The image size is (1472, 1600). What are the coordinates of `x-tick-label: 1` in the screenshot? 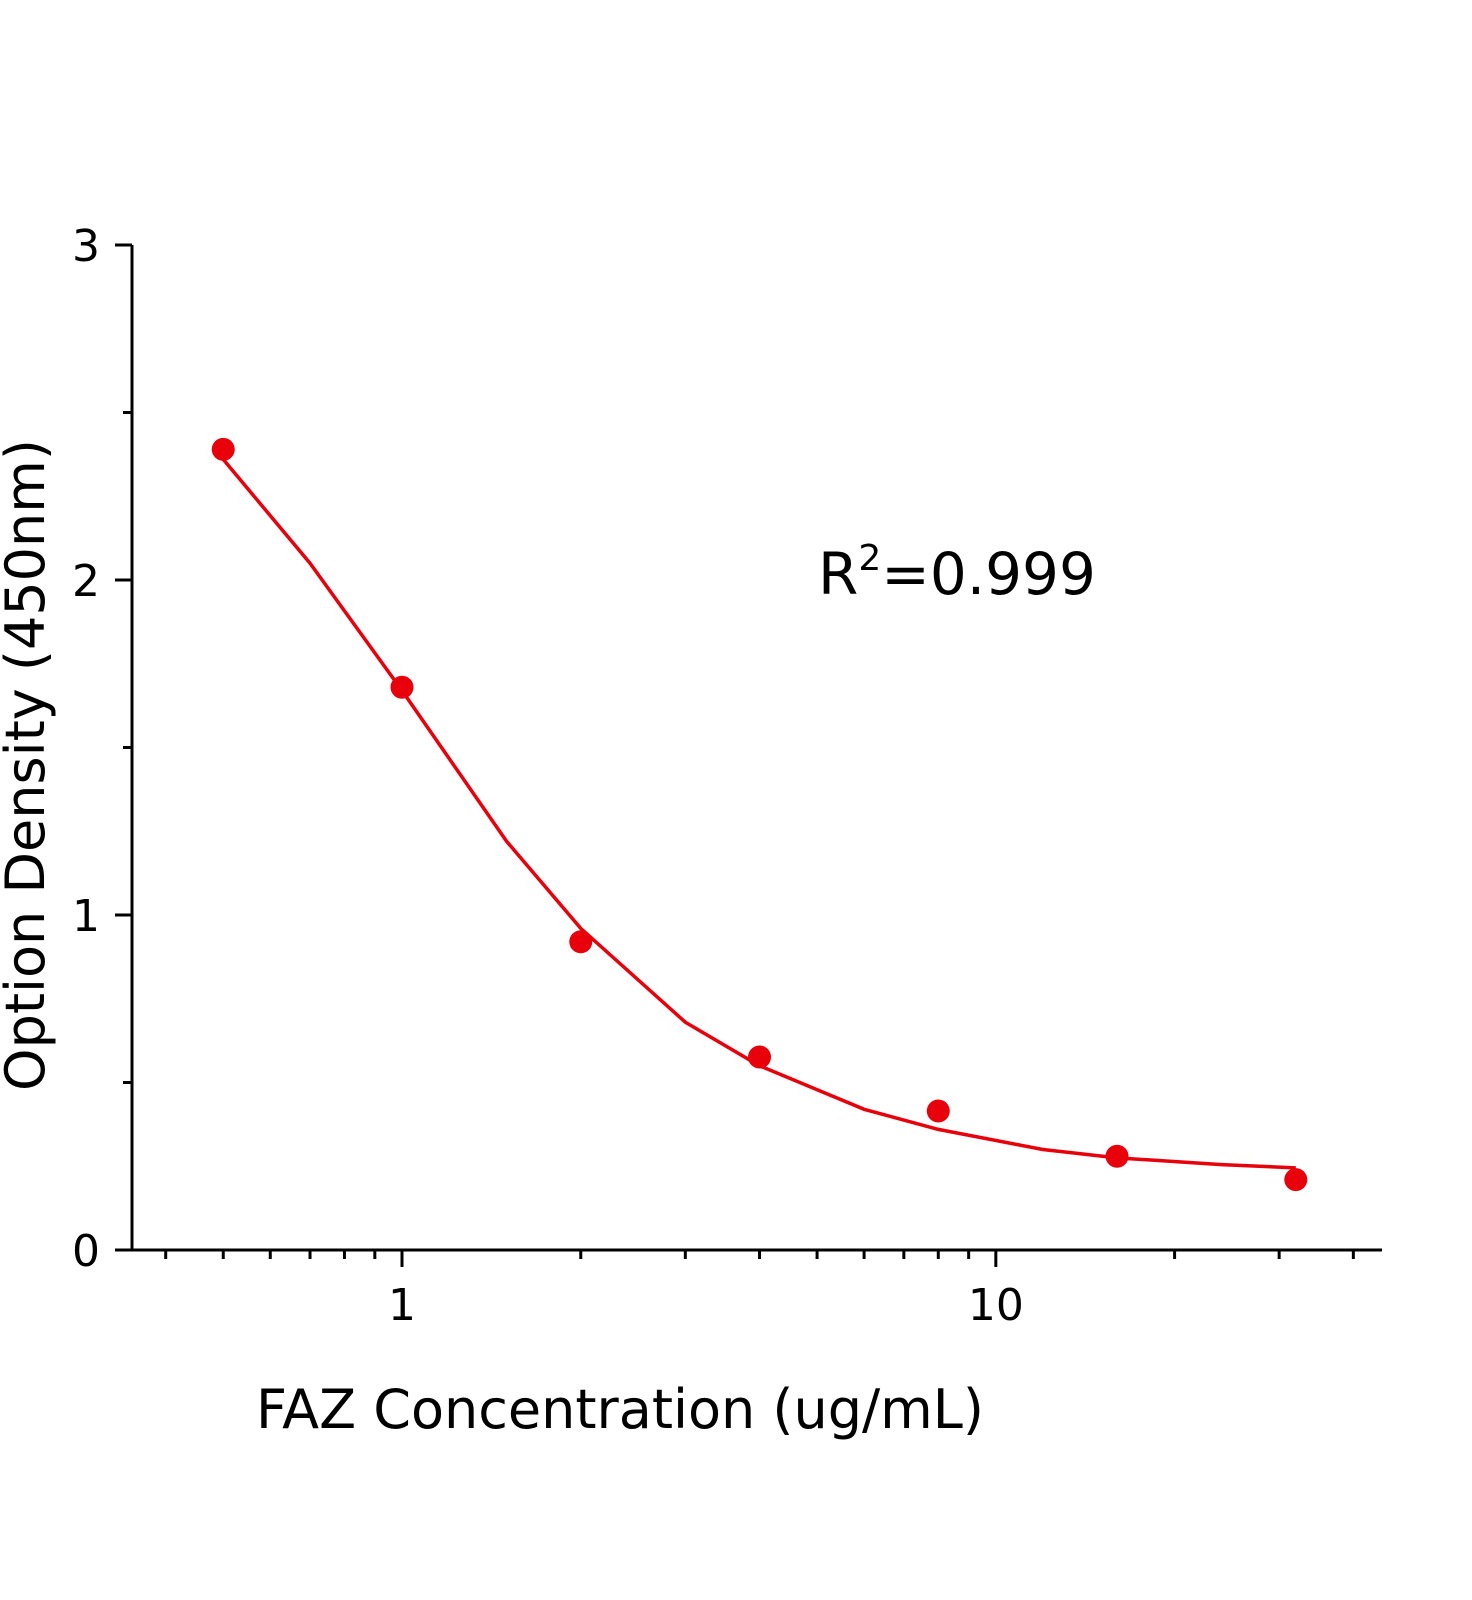 It's located at (402, 1305).